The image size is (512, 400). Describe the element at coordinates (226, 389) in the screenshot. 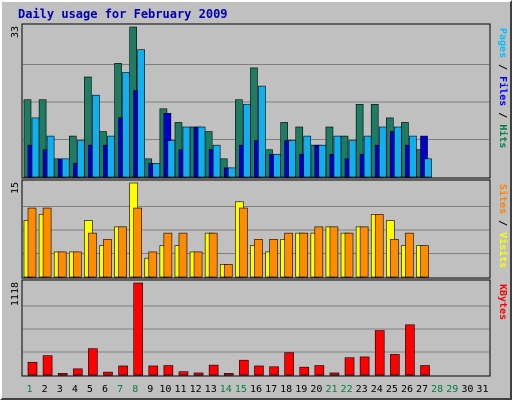

I see `x-tick-label-day-14: 14` at that location.